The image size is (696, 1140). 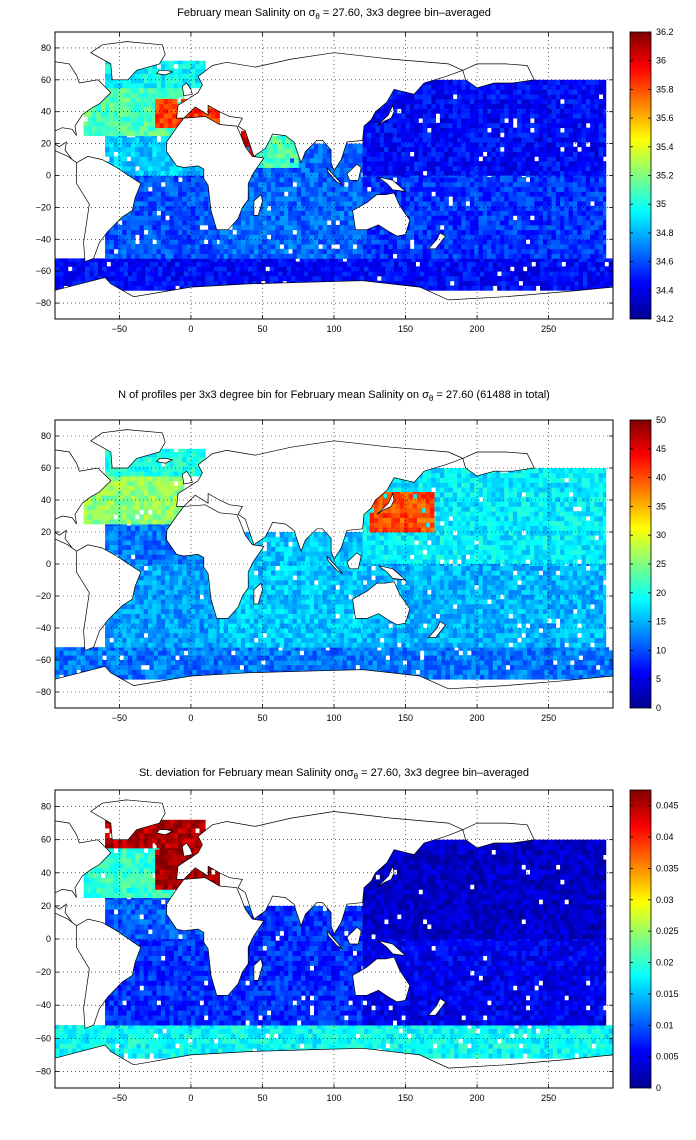 I want to click on colorbar-tick-label: 35.6, so click(x=665, y=118).